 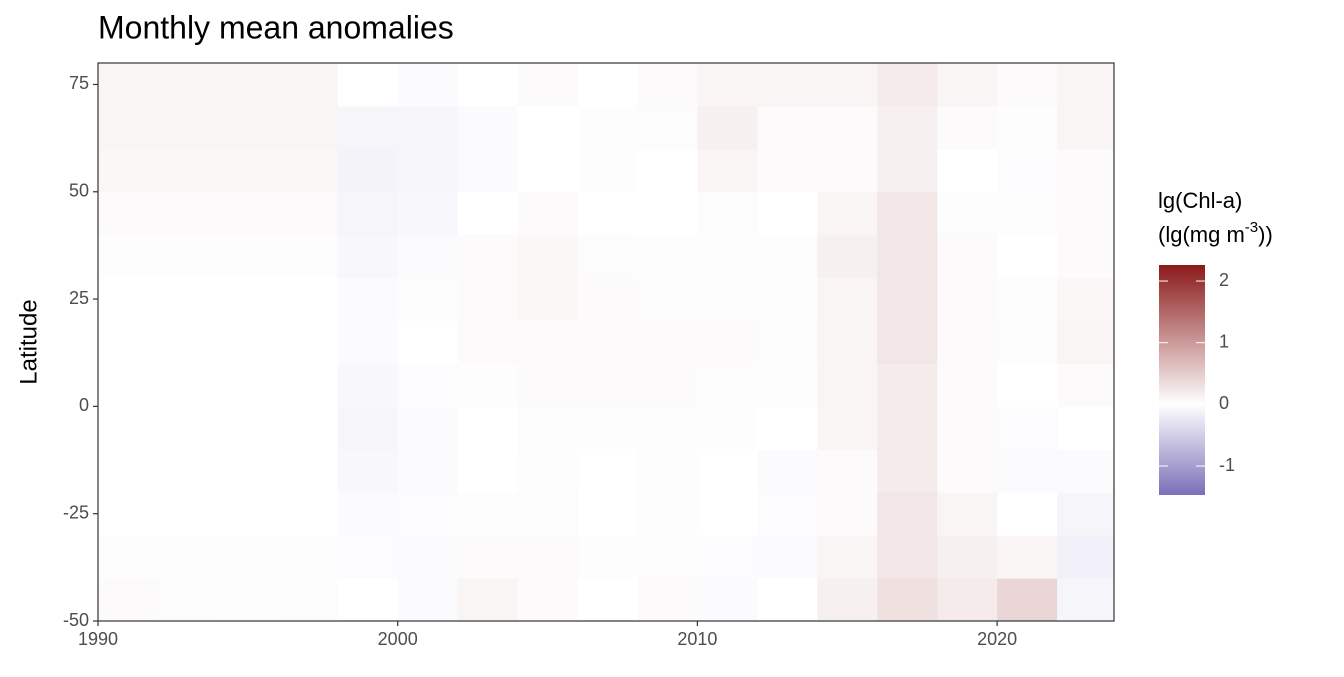 What do you see at coordinates (98, 639) in the screenshot?
I see `x-tick-label: 1990` at bounding box center [98, 639].